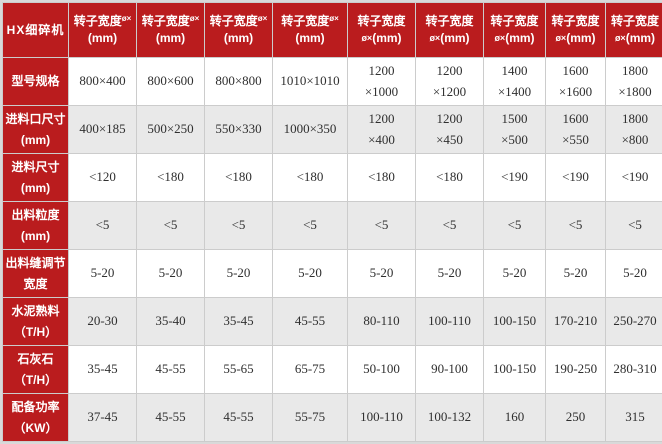 This screenshot has width=662, height=444. Describe the element at coordinates (381, 129) in the screenshot. I see `table-cell: 1200 ×400` at that location.